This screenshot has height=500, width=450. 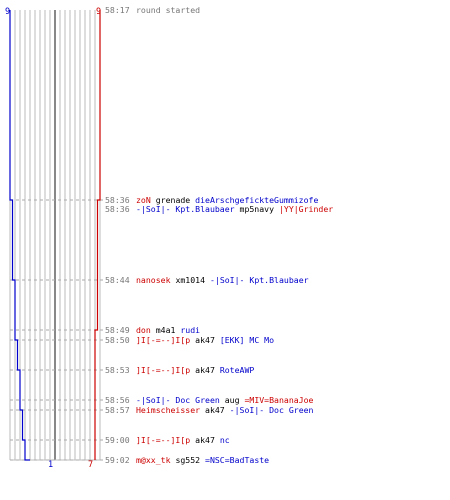 What do you see at coordinates (143, 200) in the screenshot?
I see `event-part: zoN` at bounding box center [143, 200].